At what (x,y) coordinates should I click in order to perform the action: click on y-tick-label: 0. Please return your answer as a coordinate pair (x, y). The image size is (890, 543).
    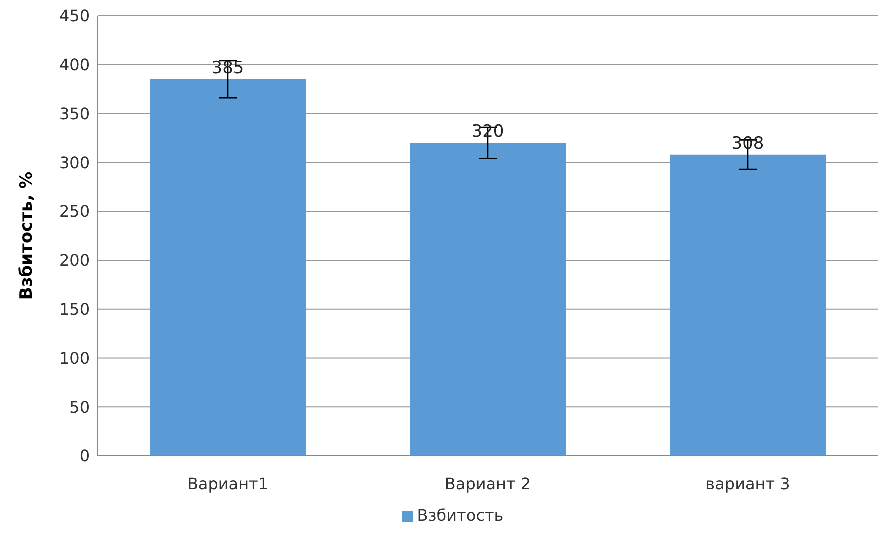
    Looking at the image, I should click on (85, 456).